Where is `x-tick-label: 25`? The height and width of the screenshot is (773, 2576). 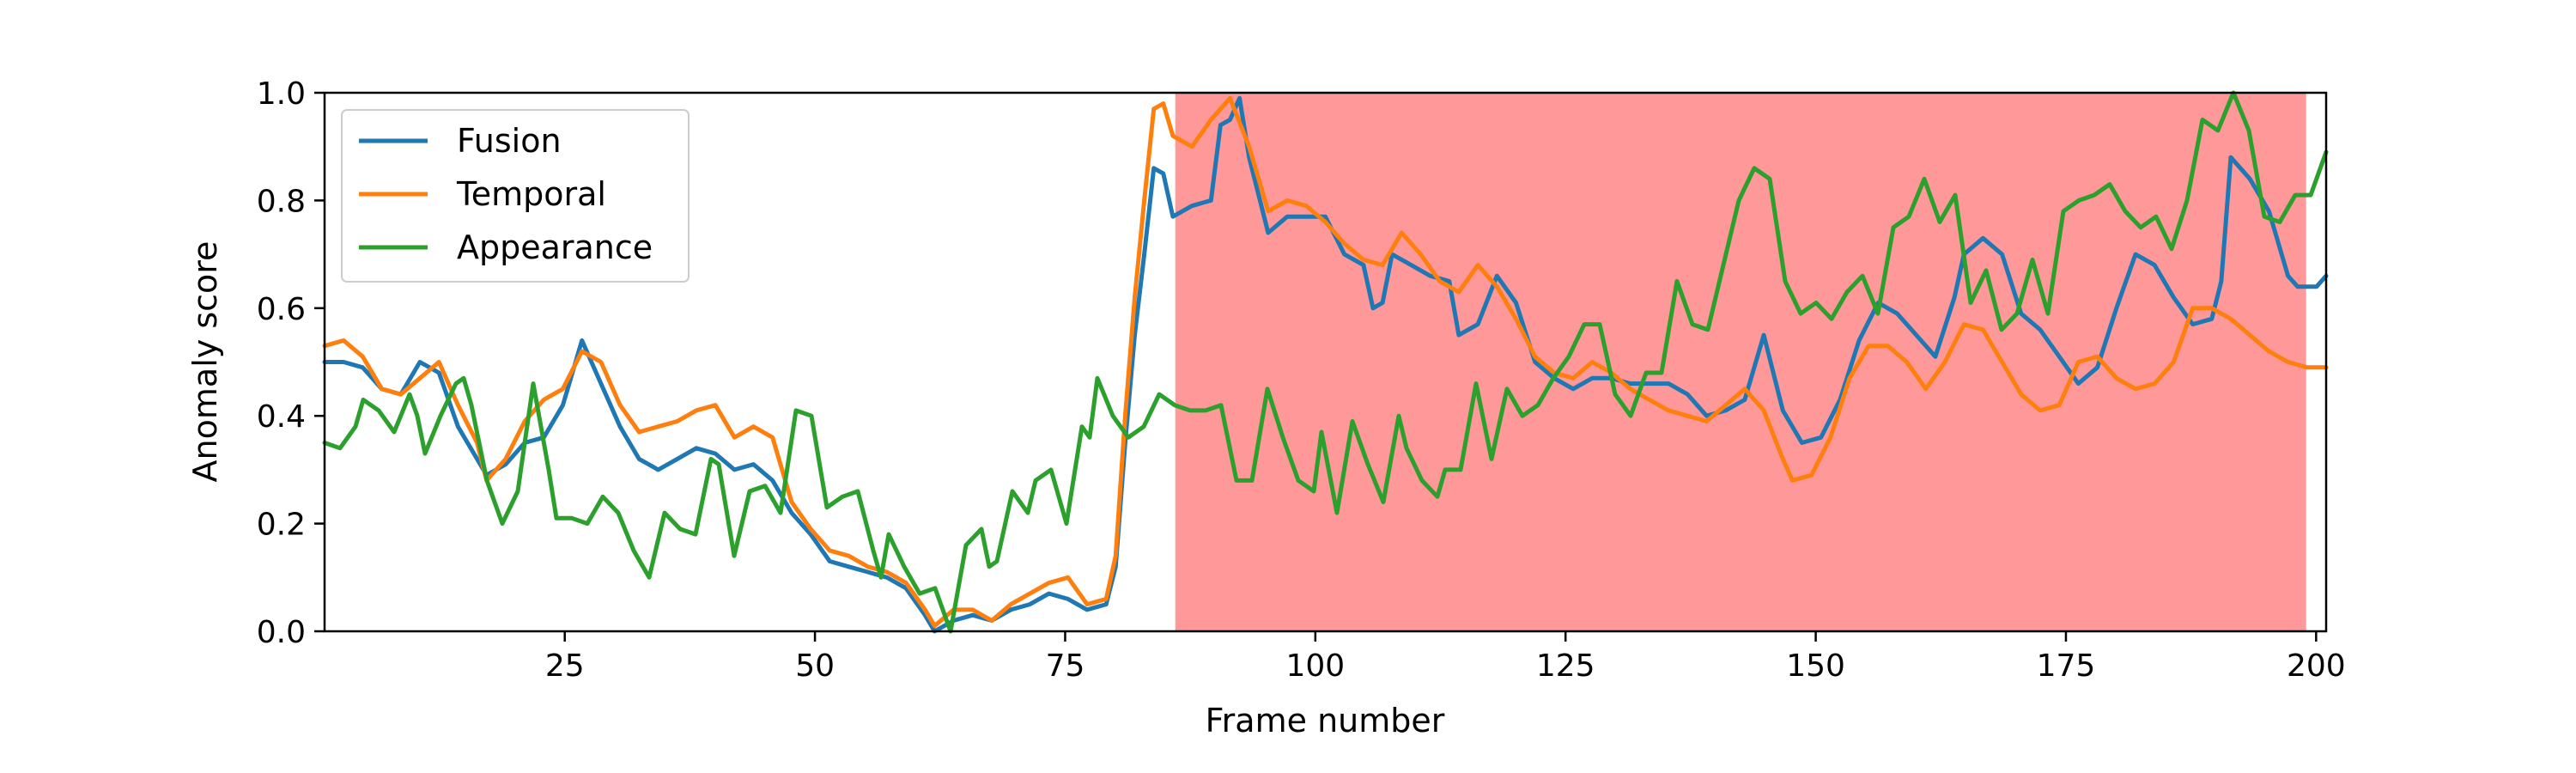 x-tick-label: 25 is located at coordinates (565, 666).